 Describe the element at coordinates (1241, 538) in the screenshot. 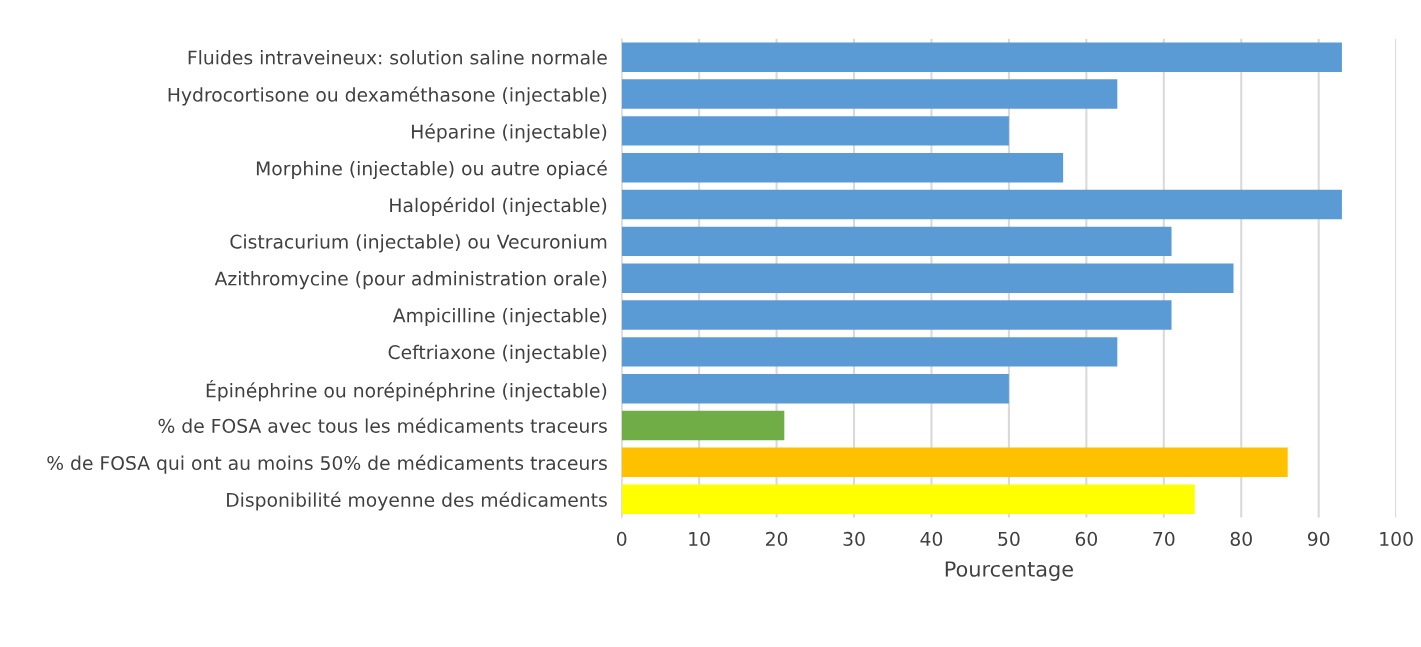

I see `x-tick-label: 80` at that location.